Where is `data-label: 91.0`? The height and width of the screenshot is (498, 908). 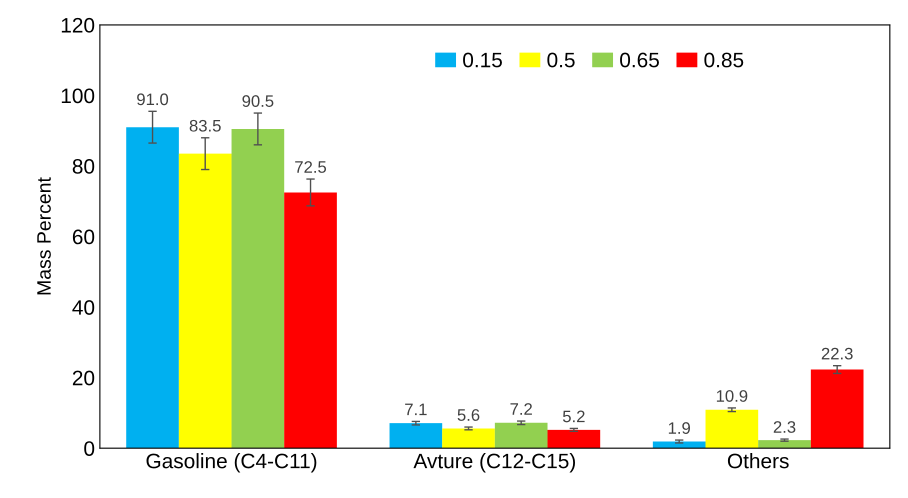 data-label: 91.0 is located at coordinates (152, 99).